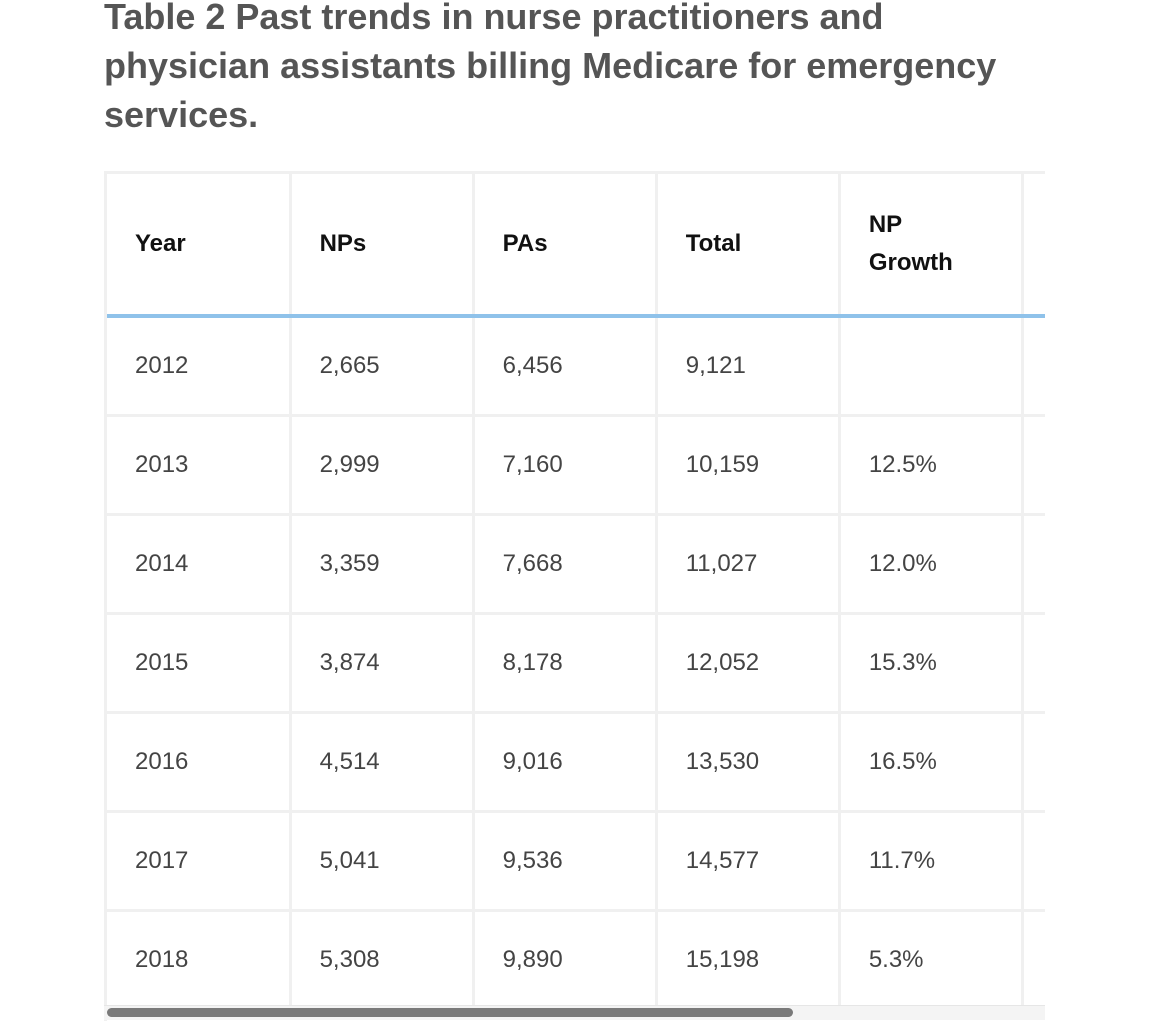  What do you see at coordinates (748, 366) in the screenshot?
I see `table-cell: 9,121` at bounding box center [748, 366].